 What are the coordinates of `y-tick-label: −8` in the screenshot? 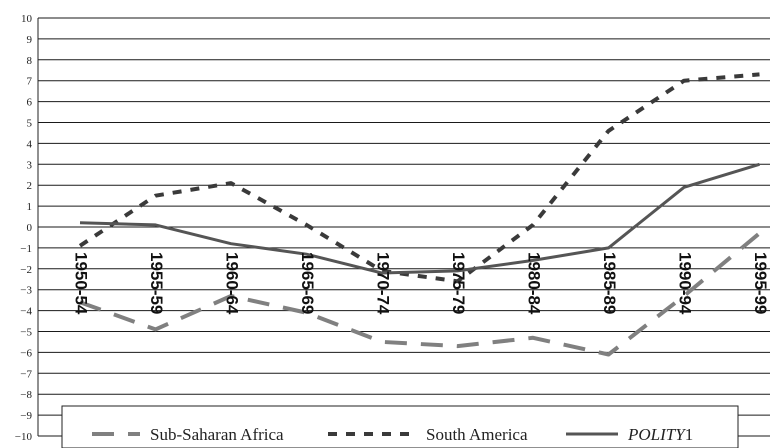 It's located at (26, 395).